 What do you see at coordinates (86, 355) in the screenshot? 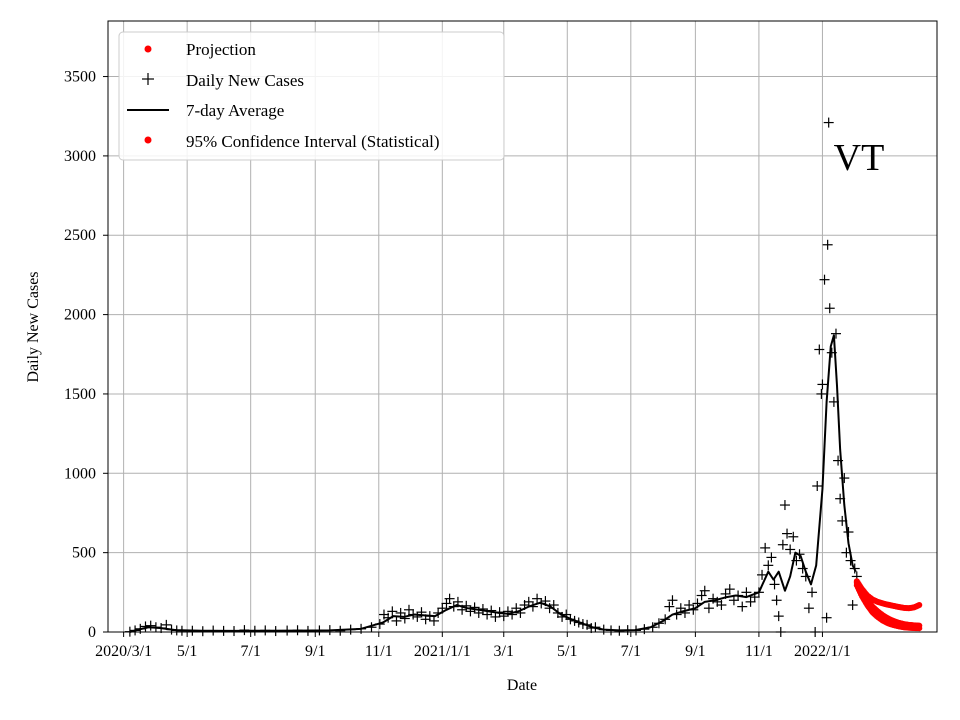
I see `y-axis-ticks: 0 500 1000 1500 2000 2500 3000 3500` at bounding box center [86, 355].